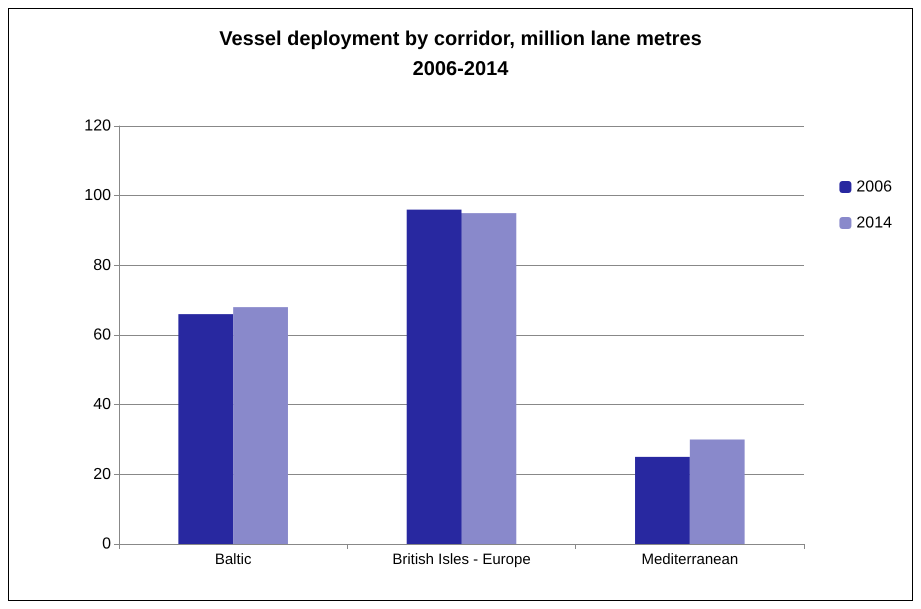 This screenshot has height=609, width=921. Describe the element at coordinates (107, 544) in the screenshot. I see `y-tick-label: 0` at that location.